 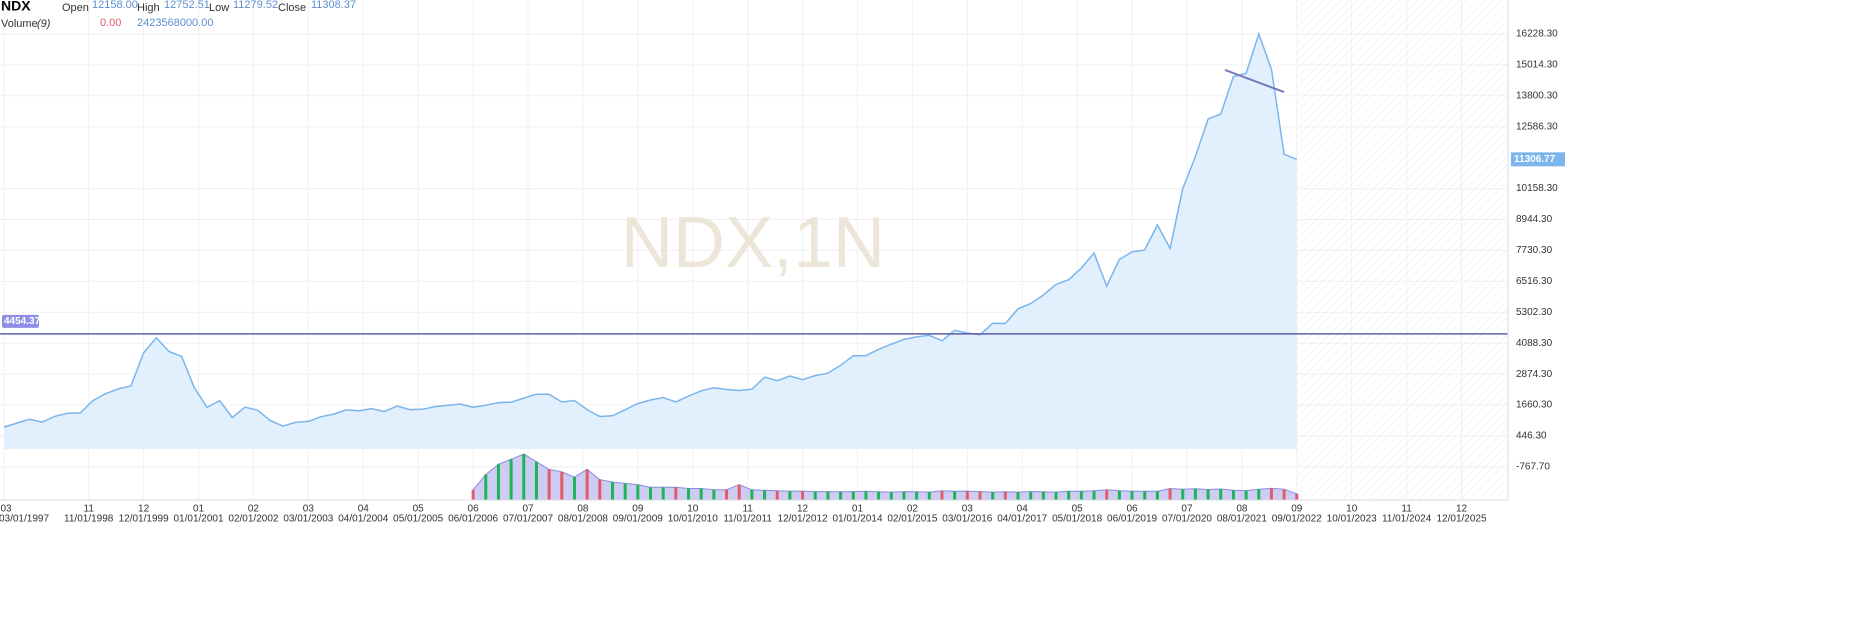 What do you see at coordinates (583, 509) in the screenshot?
I see `x-tick-label: 08` at bounding box center [583, 509].